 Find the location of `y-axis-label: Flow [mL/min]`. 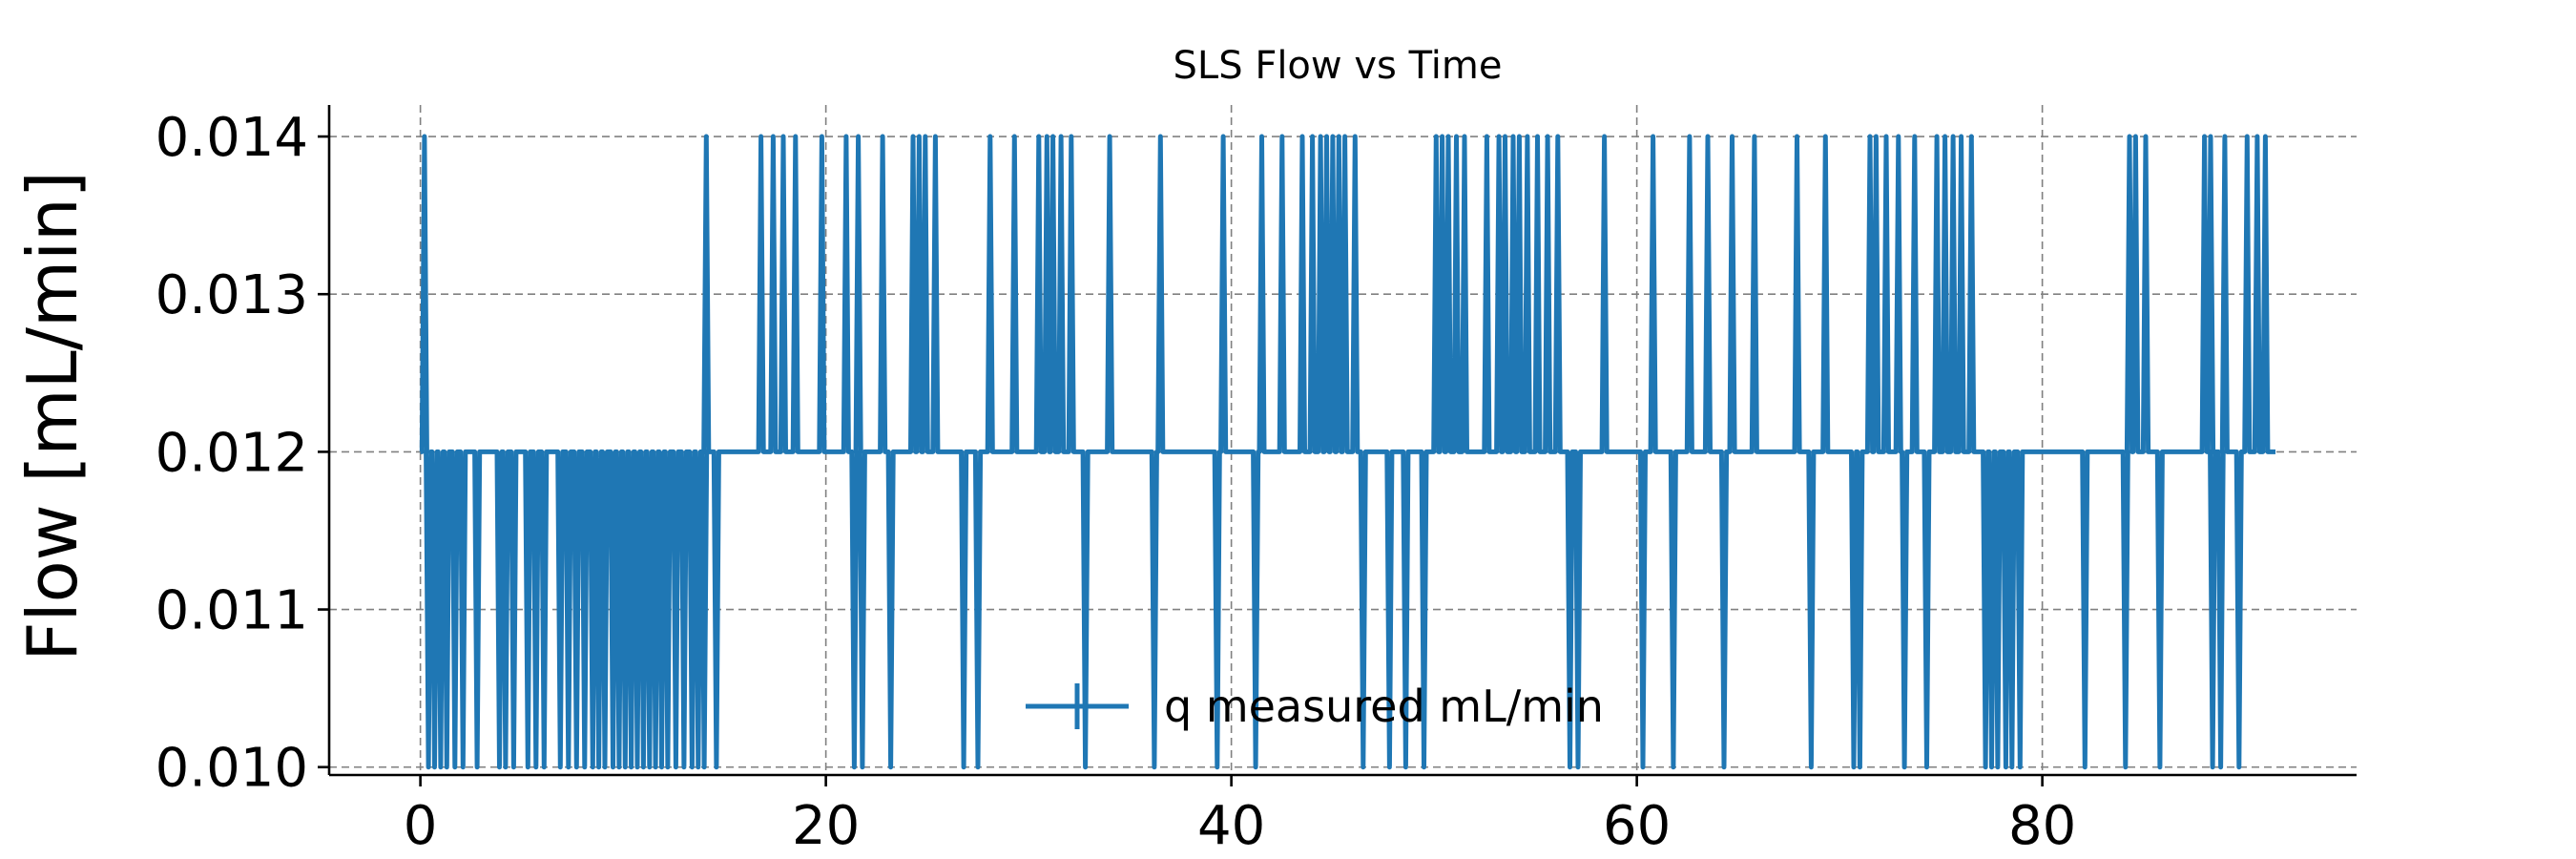

y-axis-label: Flow [mL/min] is located at coordinates (52, 416).